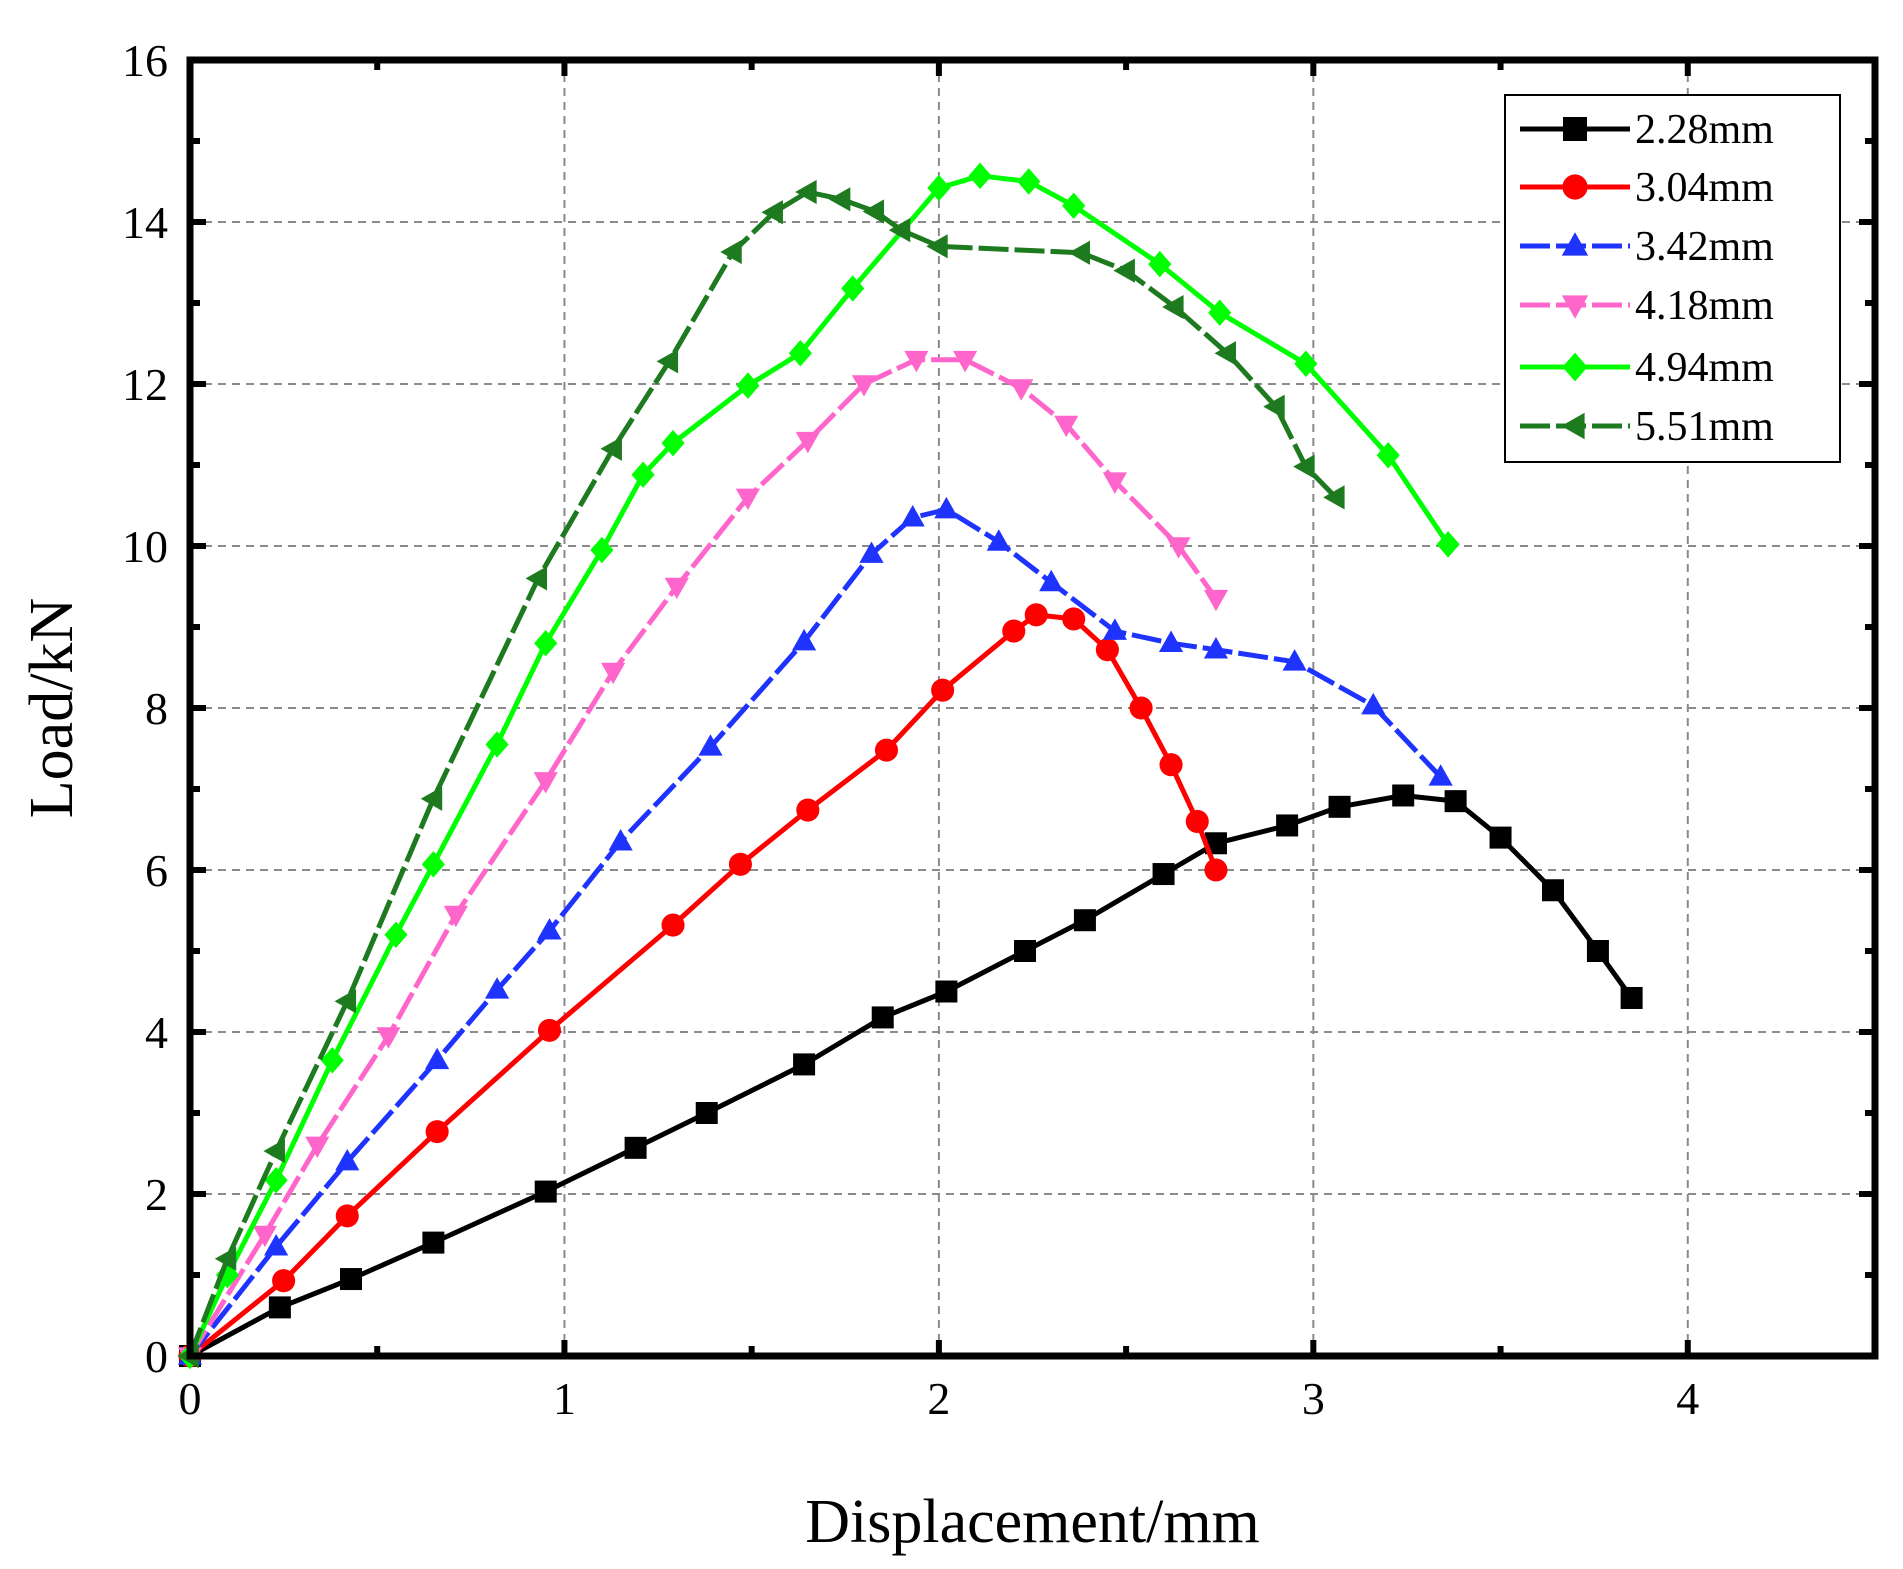 Image resolution: width=1903 pixels, height=1569 pixels. I want to click on x-tick-labels: 0 1 2 3 4, so click(939, 1398).